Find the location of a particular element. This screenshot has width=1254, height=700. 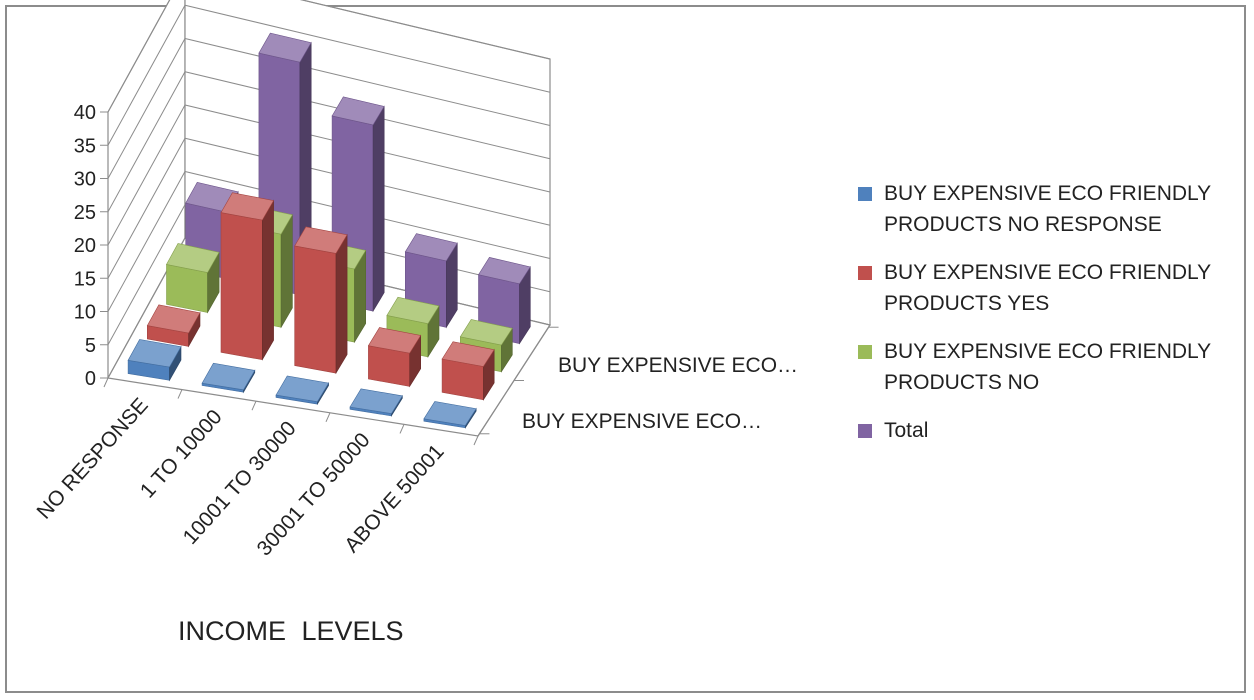

y-tick-label: 25 is located at coordinates (85, 213).